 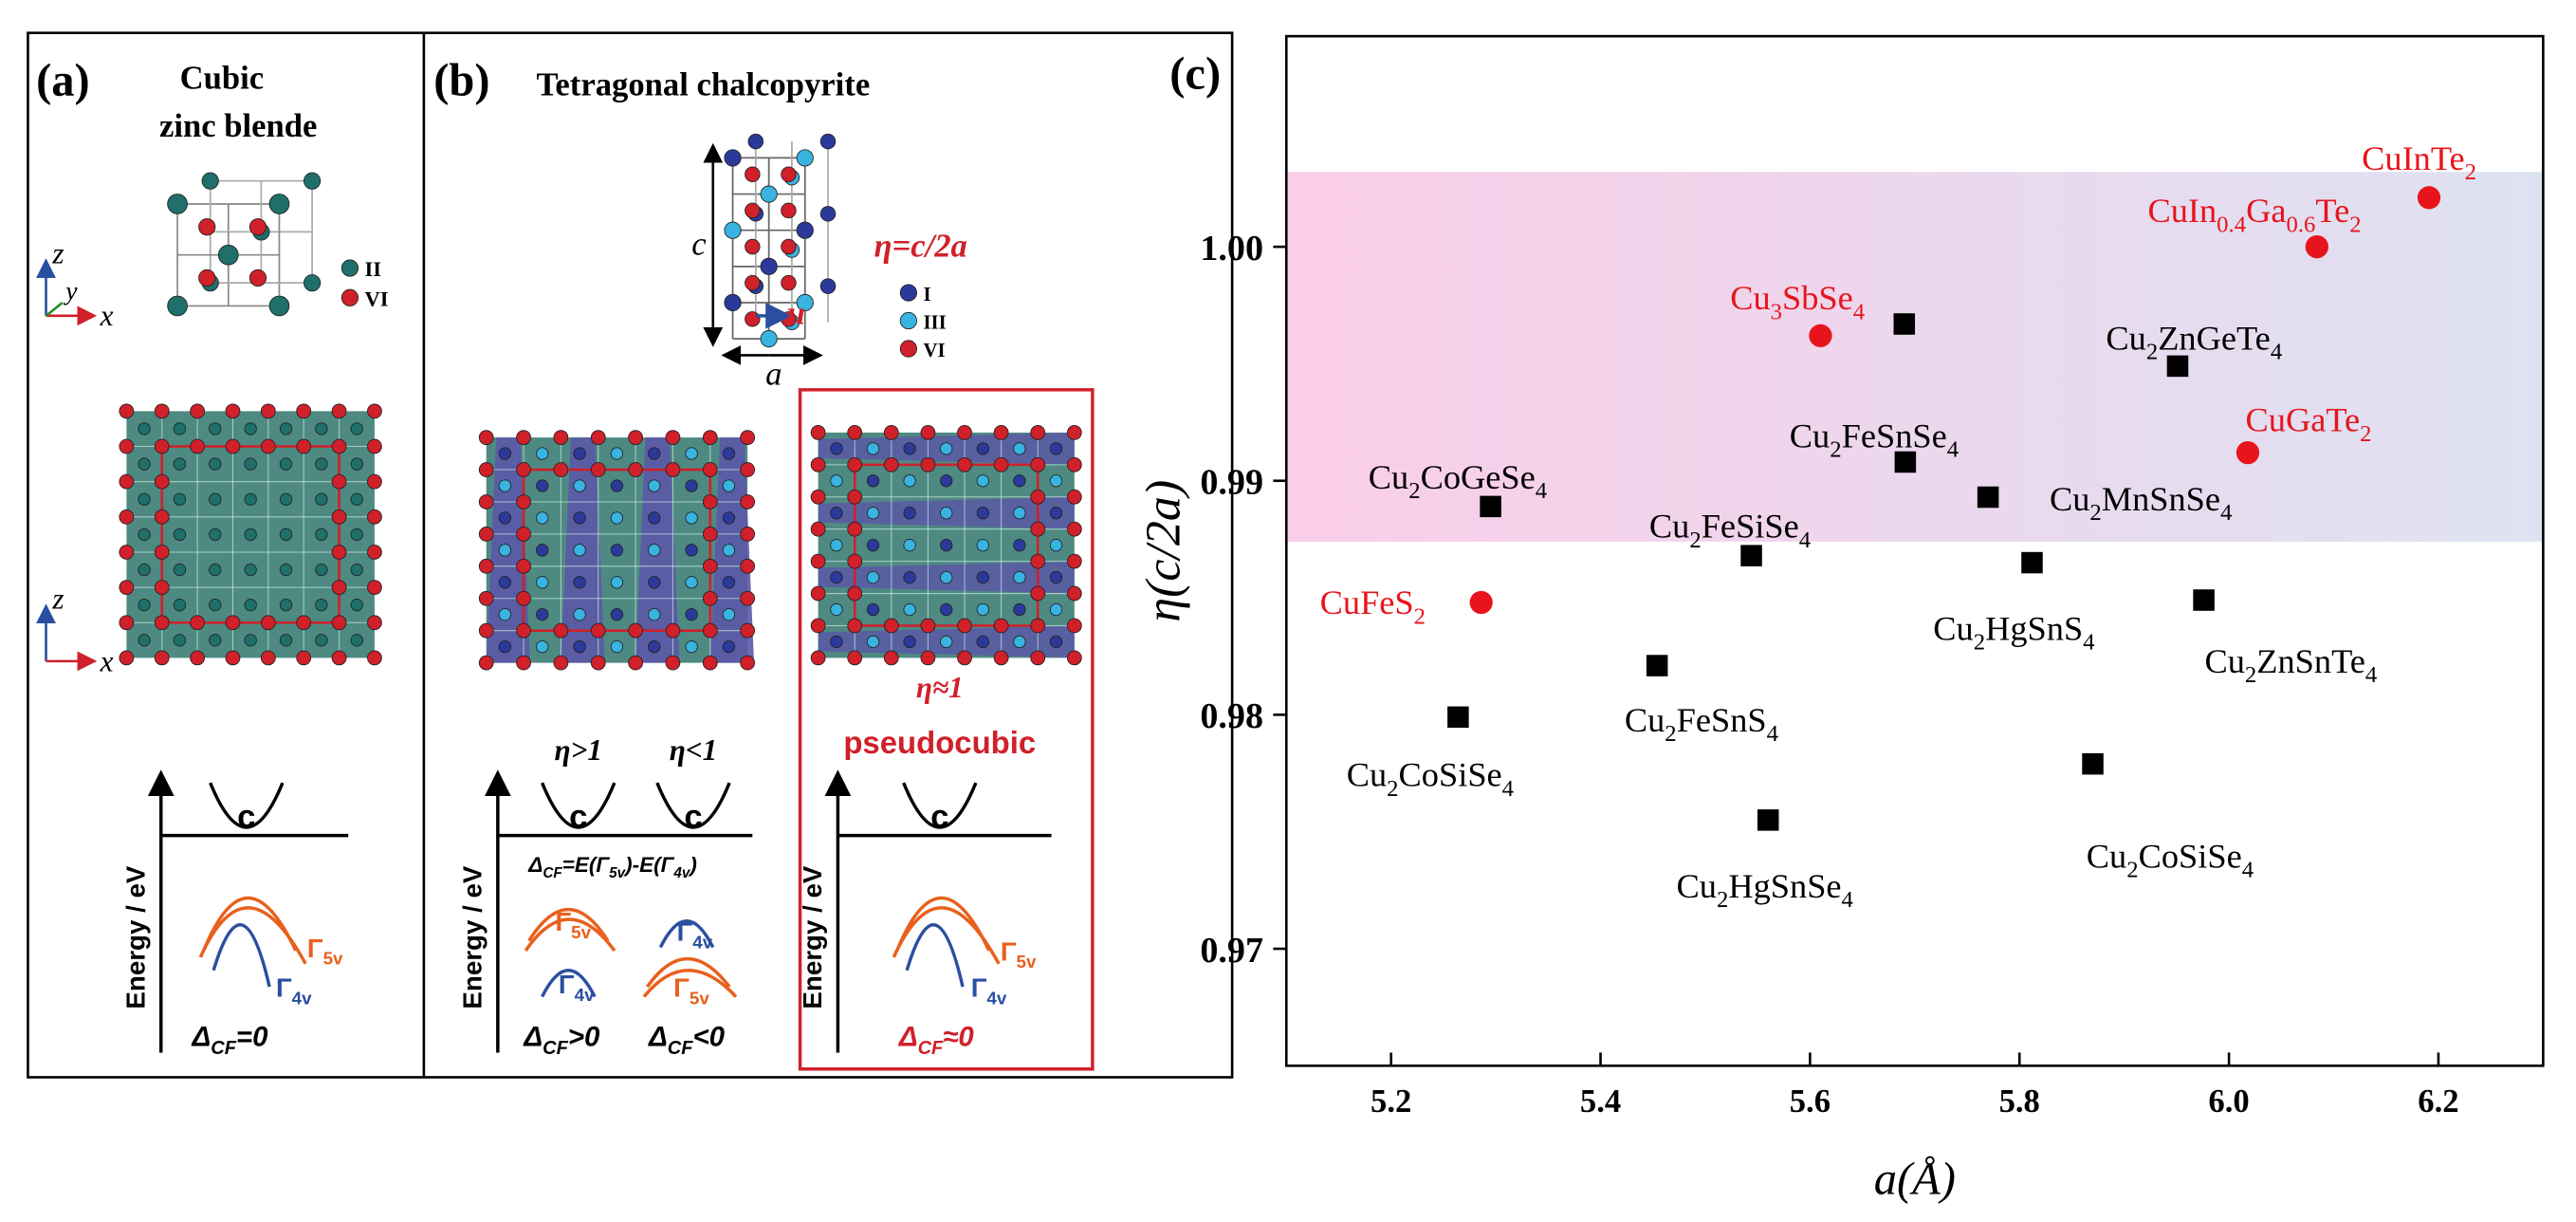 What do you see at coordinates (708, 1037) in the screenshot?
I see `text-part: <0` at bounding box center [708, 1037].